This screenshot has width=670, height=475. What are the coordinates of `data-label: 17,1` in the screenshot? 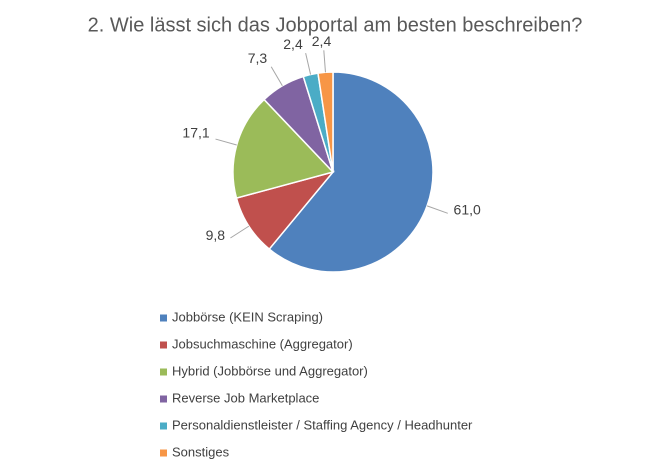 It's located at (195, 133).